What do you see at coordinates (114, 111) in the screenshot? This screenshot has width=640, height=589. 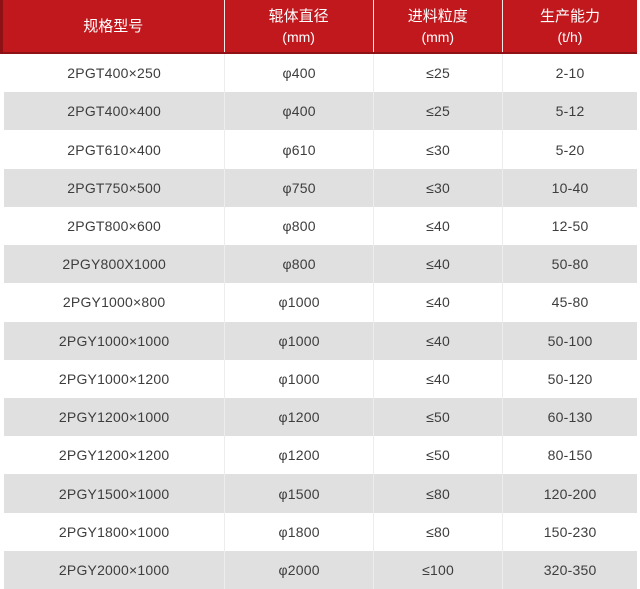 I see `cell-model: 2PGT400×400` at bounding box center [114, 111].